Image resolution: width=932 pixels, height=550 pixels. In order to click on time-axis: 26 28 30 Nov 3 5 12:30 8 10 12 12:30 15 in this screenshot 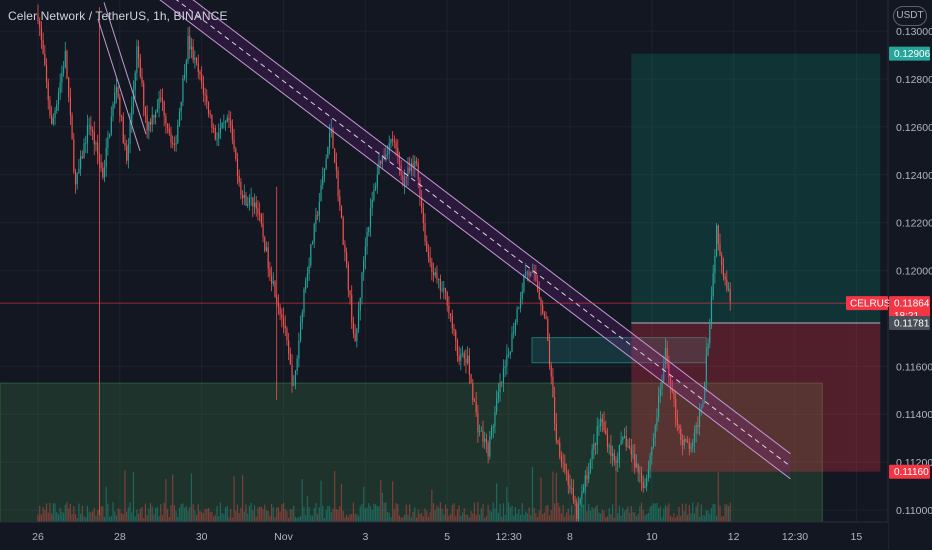, I will do `click(444, 535)`.